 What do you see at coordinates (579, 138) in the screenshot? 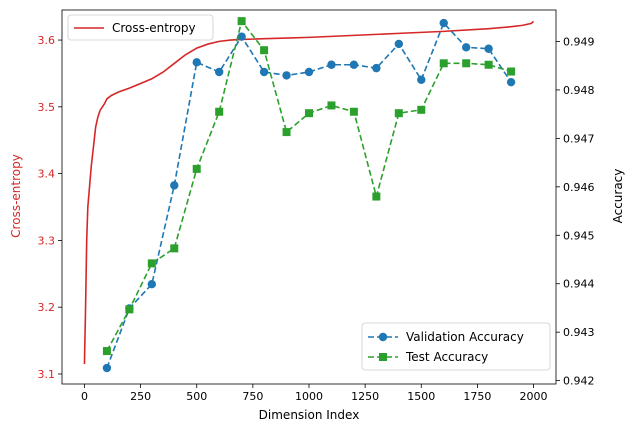
I see `y-right-tick-label: 0.947` at bounding box center [579, 138].